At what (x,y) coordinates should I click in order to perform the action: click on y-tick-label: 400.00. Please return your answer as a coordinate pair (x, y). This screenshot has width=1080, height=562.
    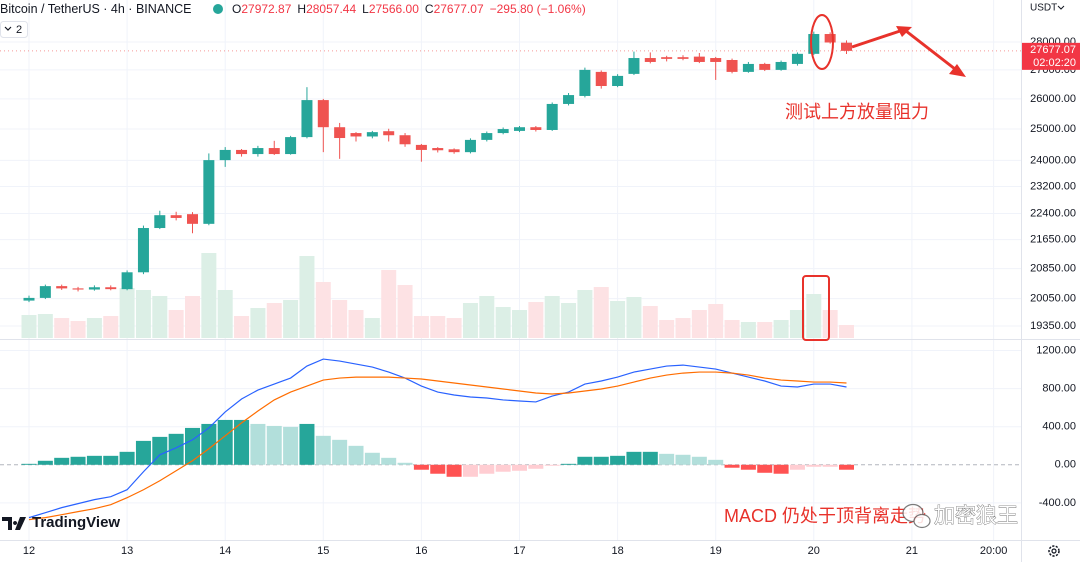
    Looking at the image, I should click on (1059, 427).